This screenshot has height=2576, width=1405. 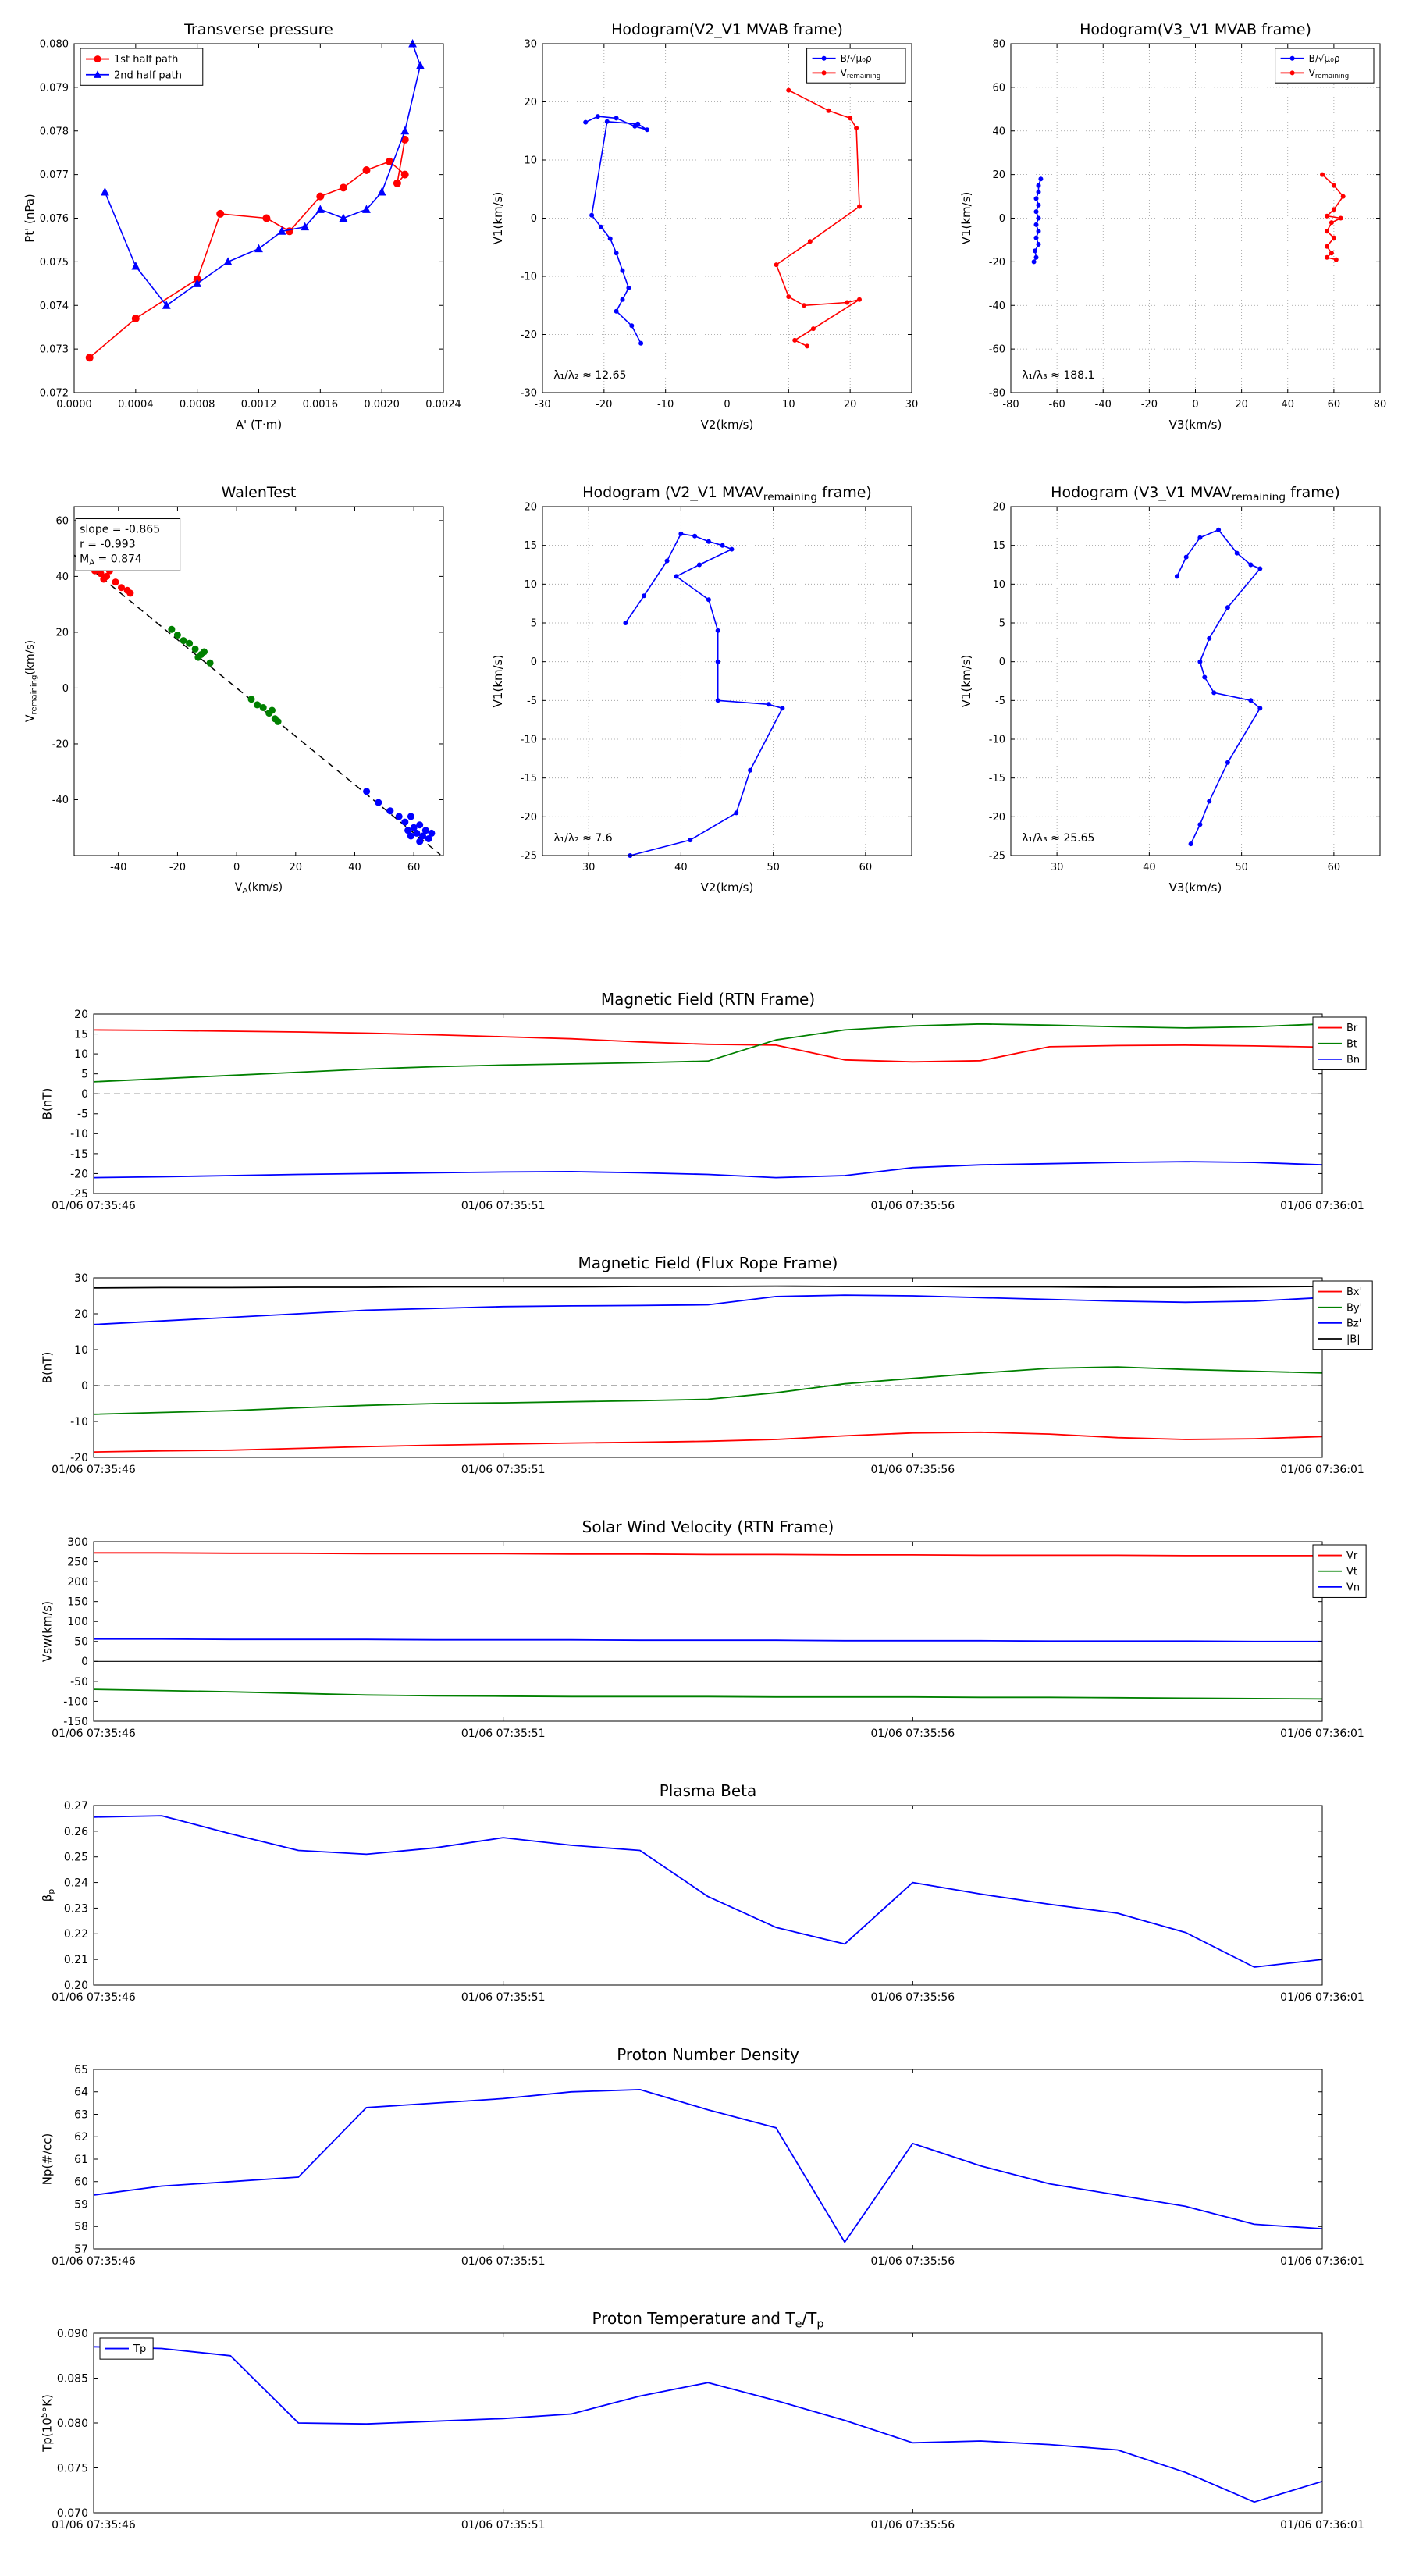 What do you see at coordinates (1333, 217) in the screenshot?
I see `series-v-remaining` at bounding box center [1333, 217].